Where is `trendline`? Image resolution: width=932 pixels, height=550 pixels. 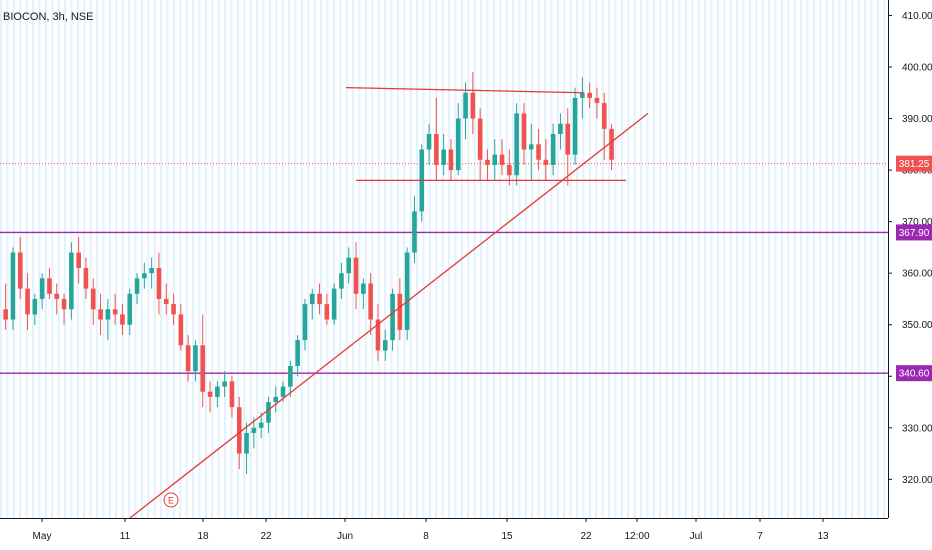 trendline is located at coordinates (465, 90).